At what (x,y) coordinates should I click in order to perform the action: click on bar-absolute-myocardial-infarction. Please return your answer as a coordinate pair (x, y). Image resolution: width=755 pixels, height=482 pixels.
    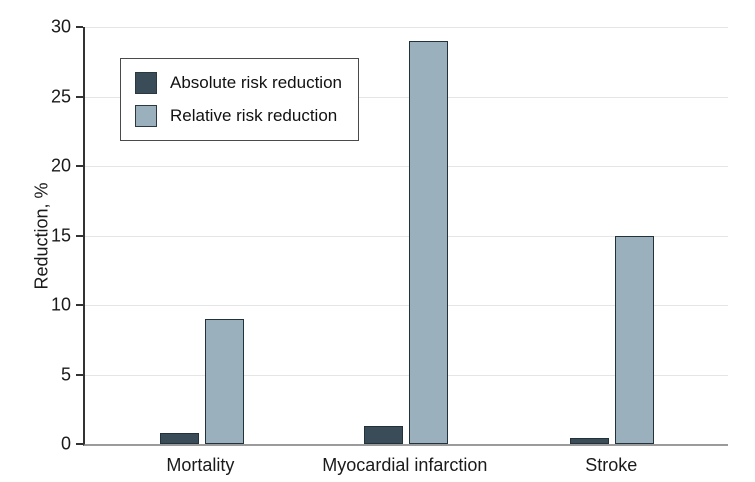
    Looking at the image, I should click on (383, 434).